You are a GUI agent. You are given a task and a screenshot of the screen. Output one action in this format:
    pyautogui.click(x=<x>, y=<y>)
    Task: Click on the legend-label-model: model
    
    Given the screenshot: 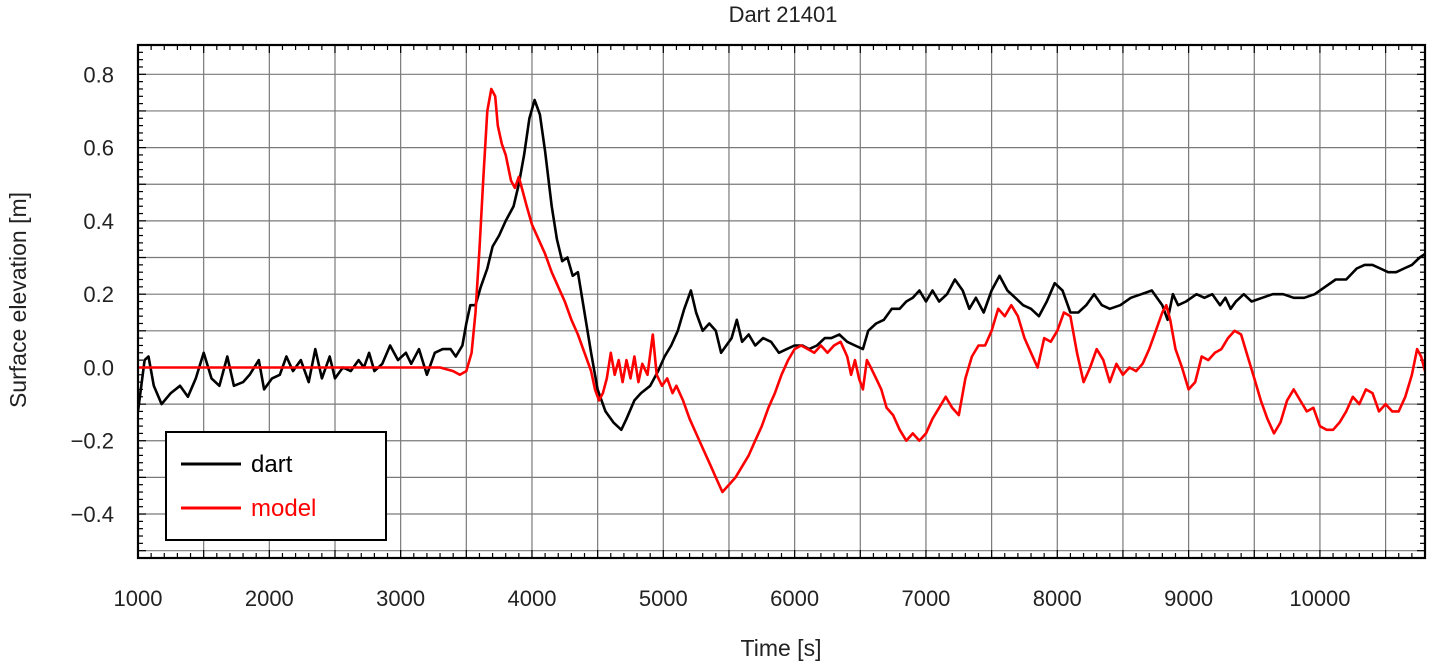 What is the action you would take?
    pyautogui.click(x=283, y=508)
    